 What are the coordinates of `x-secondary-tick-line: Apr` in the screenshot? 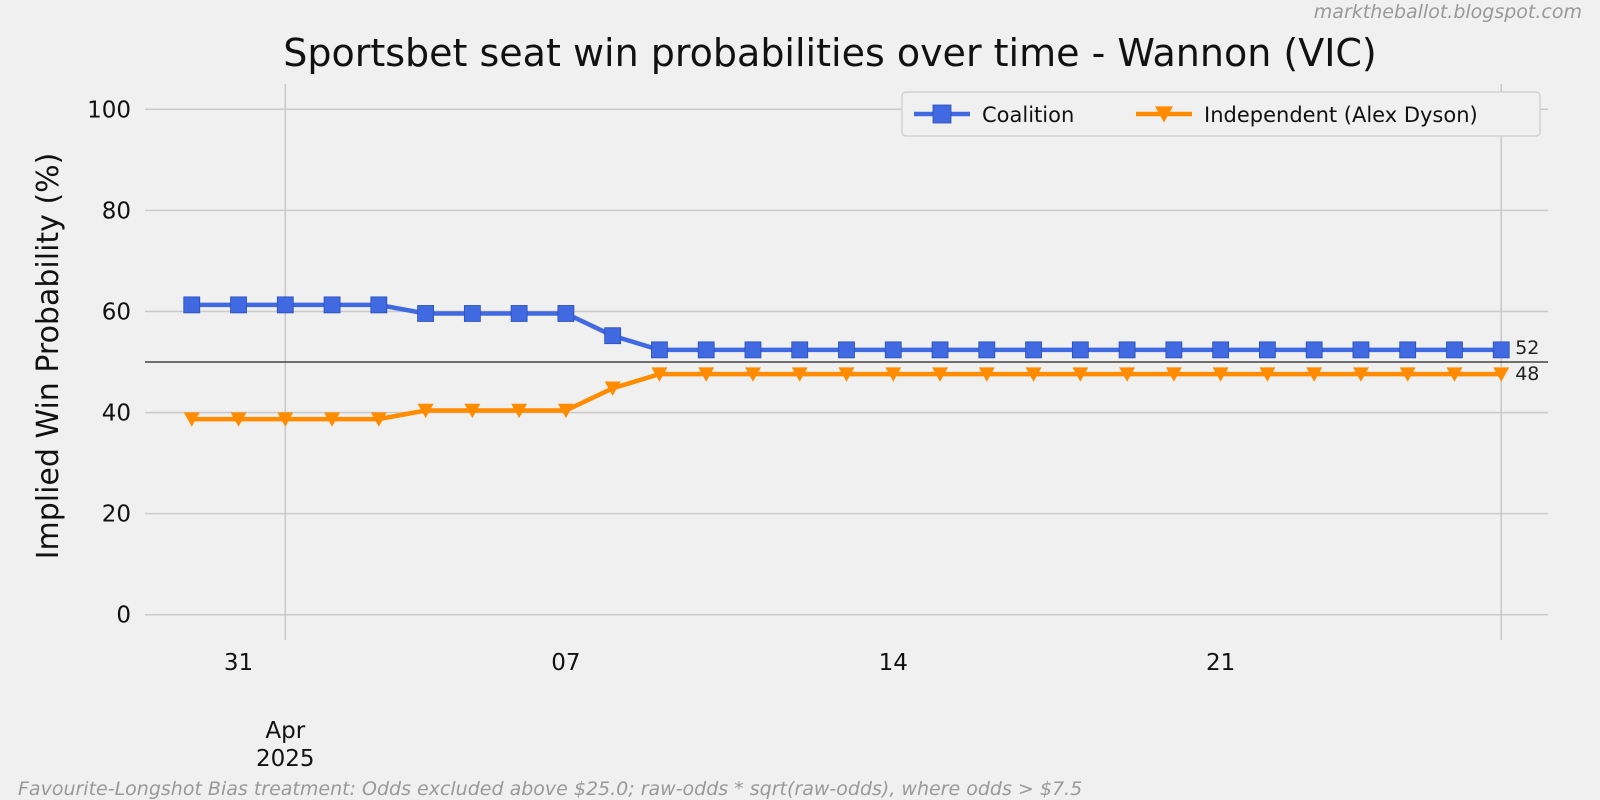 It's located at (285, 731).